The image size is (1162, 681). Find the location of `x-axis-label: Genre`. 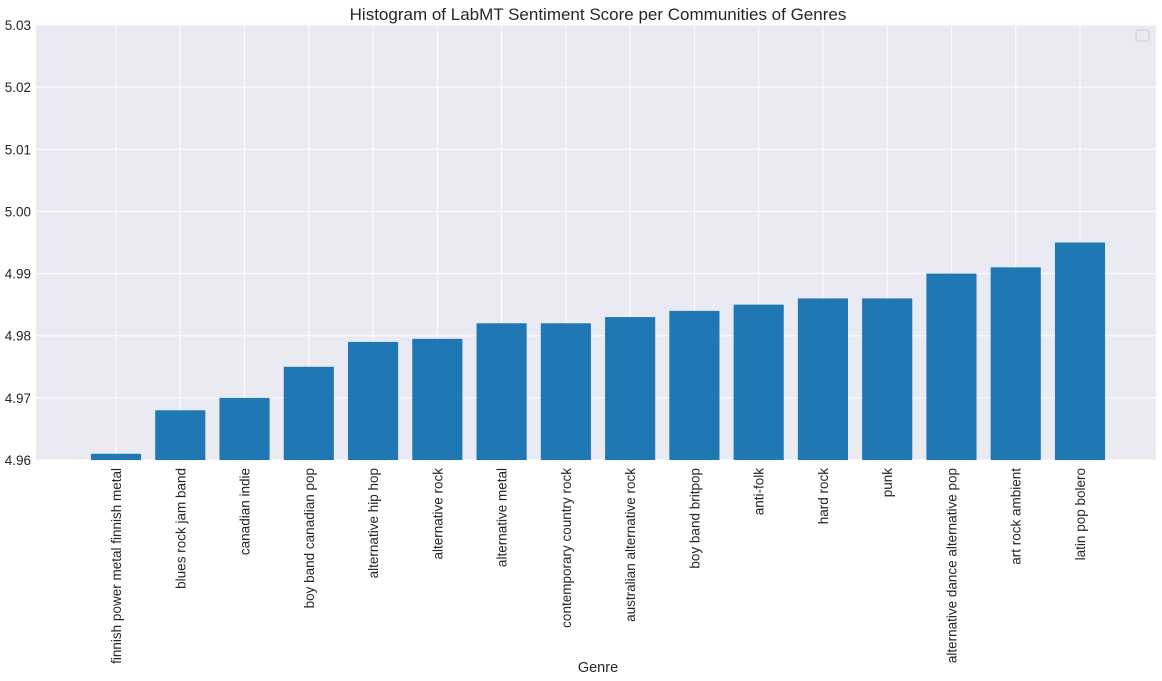

x-axis-label: Genre is located at coordinates (598, 668).